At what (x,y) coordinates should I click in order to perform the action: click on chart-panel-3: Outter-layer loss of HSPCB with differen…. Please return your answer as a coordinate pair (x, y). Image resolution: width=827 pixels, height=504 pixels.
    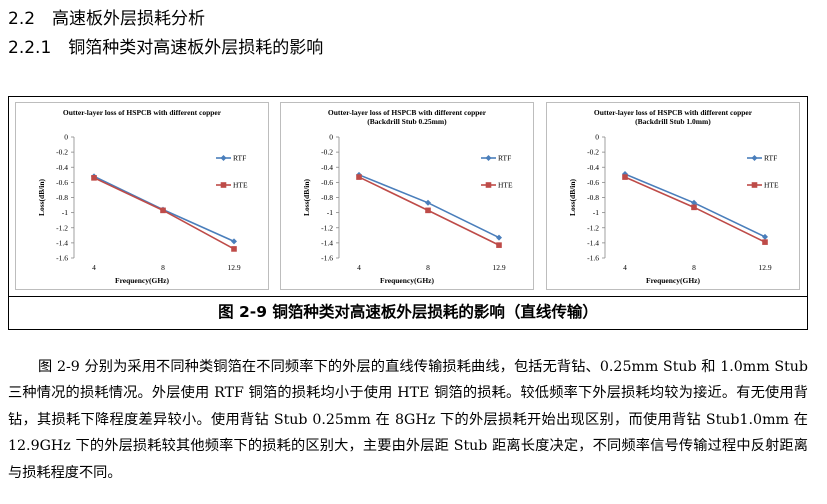
    Looking at the image, I should click on (673, 196).